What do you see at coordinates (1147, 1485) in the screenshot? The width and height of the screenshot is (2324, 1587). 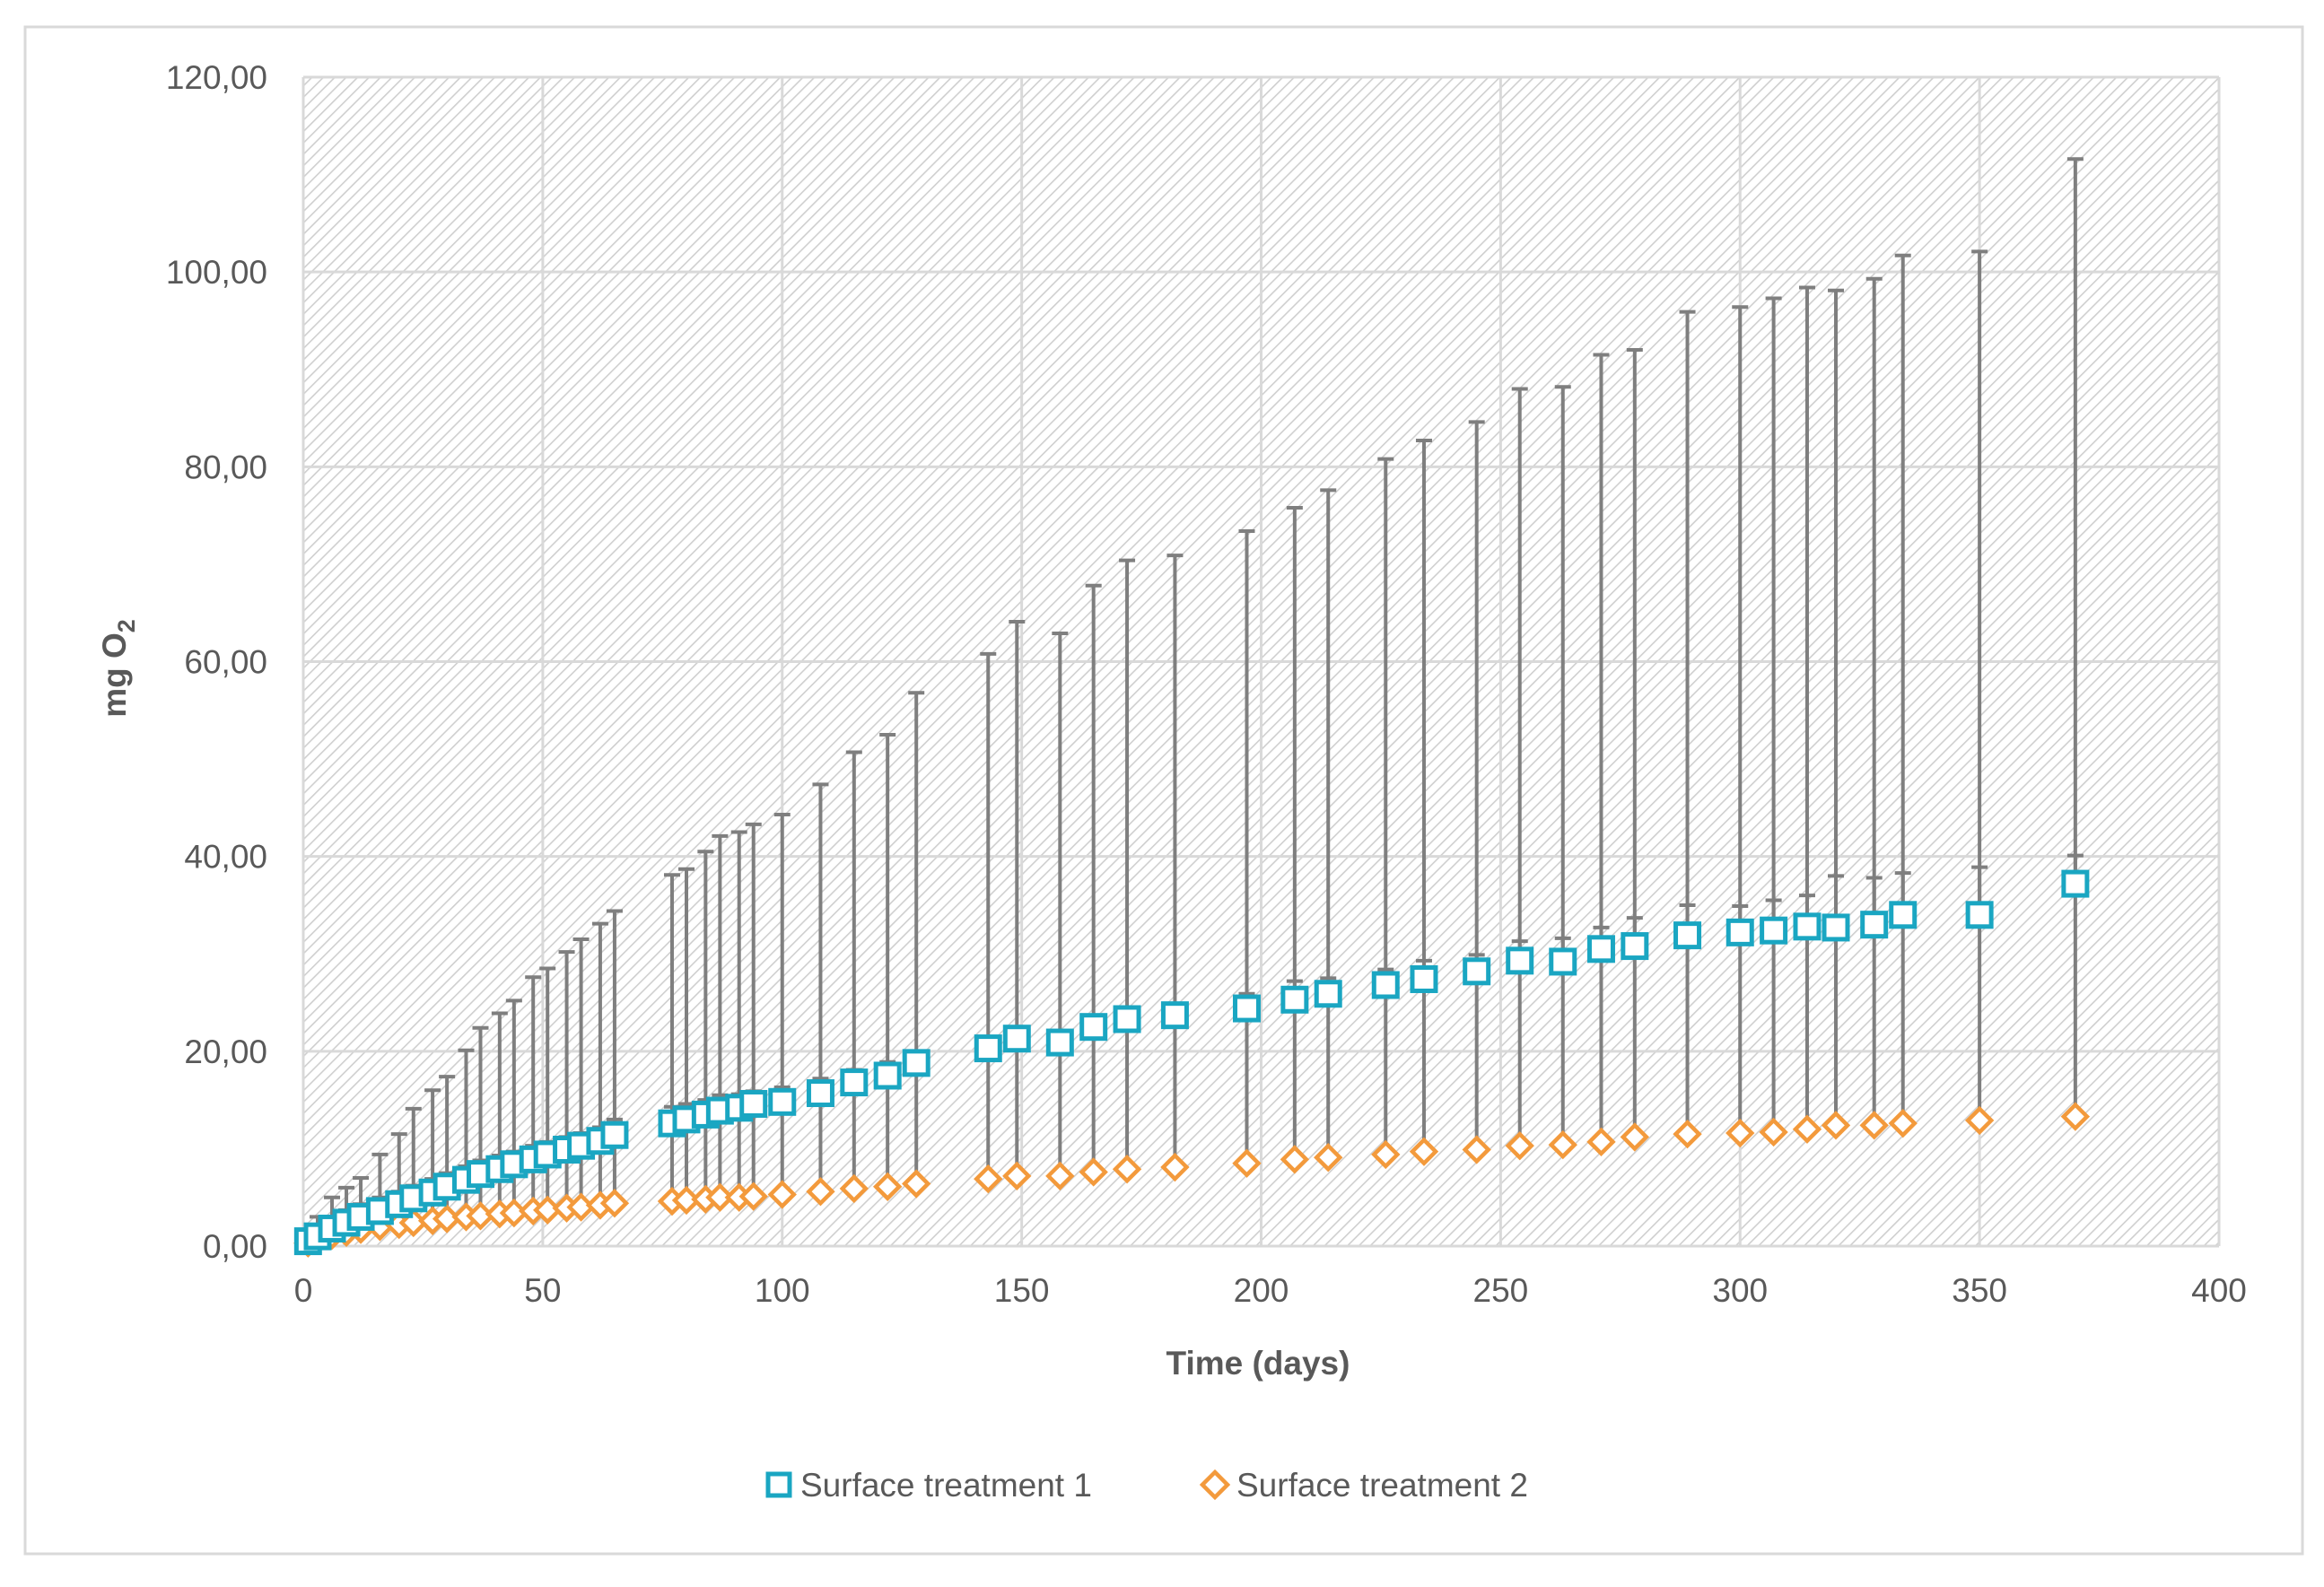 I see `legend: Surface treatment 1 Surface treatment 2` at bounding box center [1147, 1485].